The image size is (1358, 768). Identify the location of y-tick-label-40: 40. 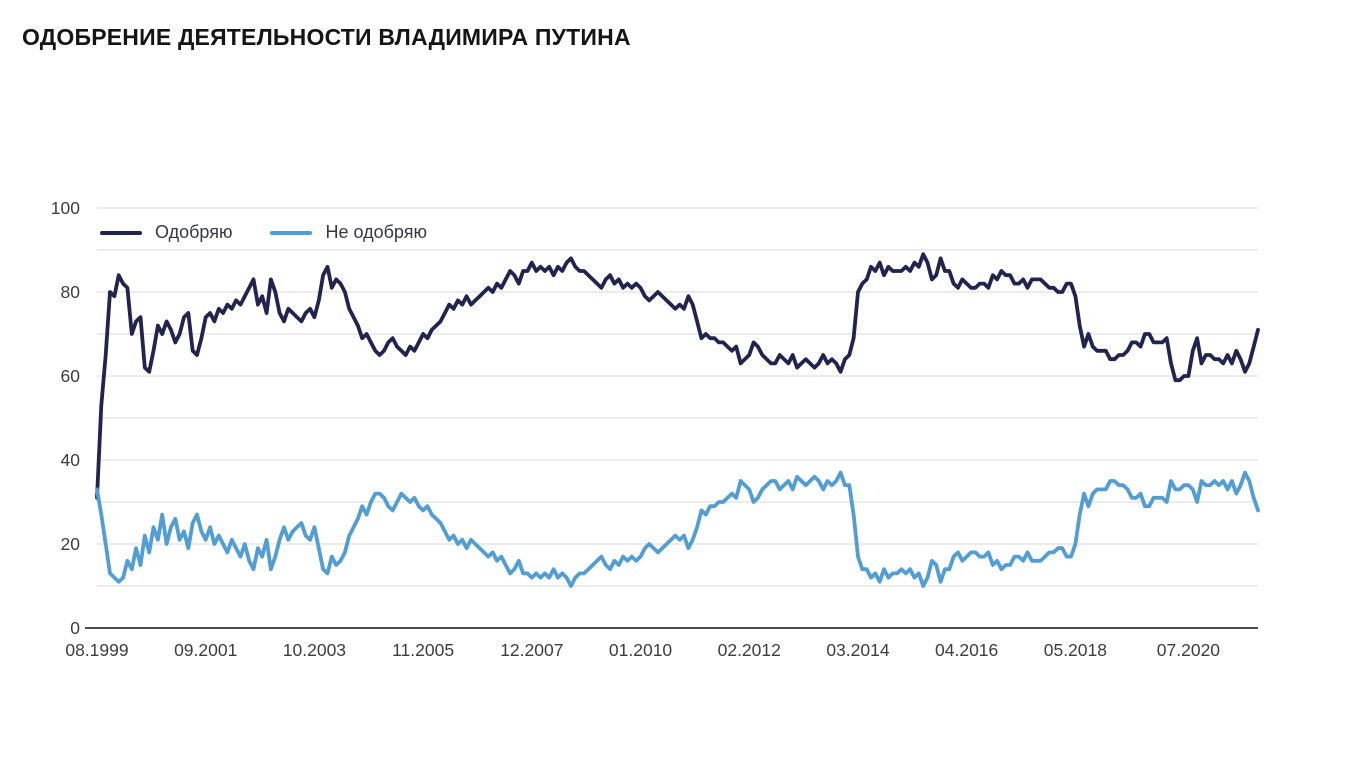
(71, 460).